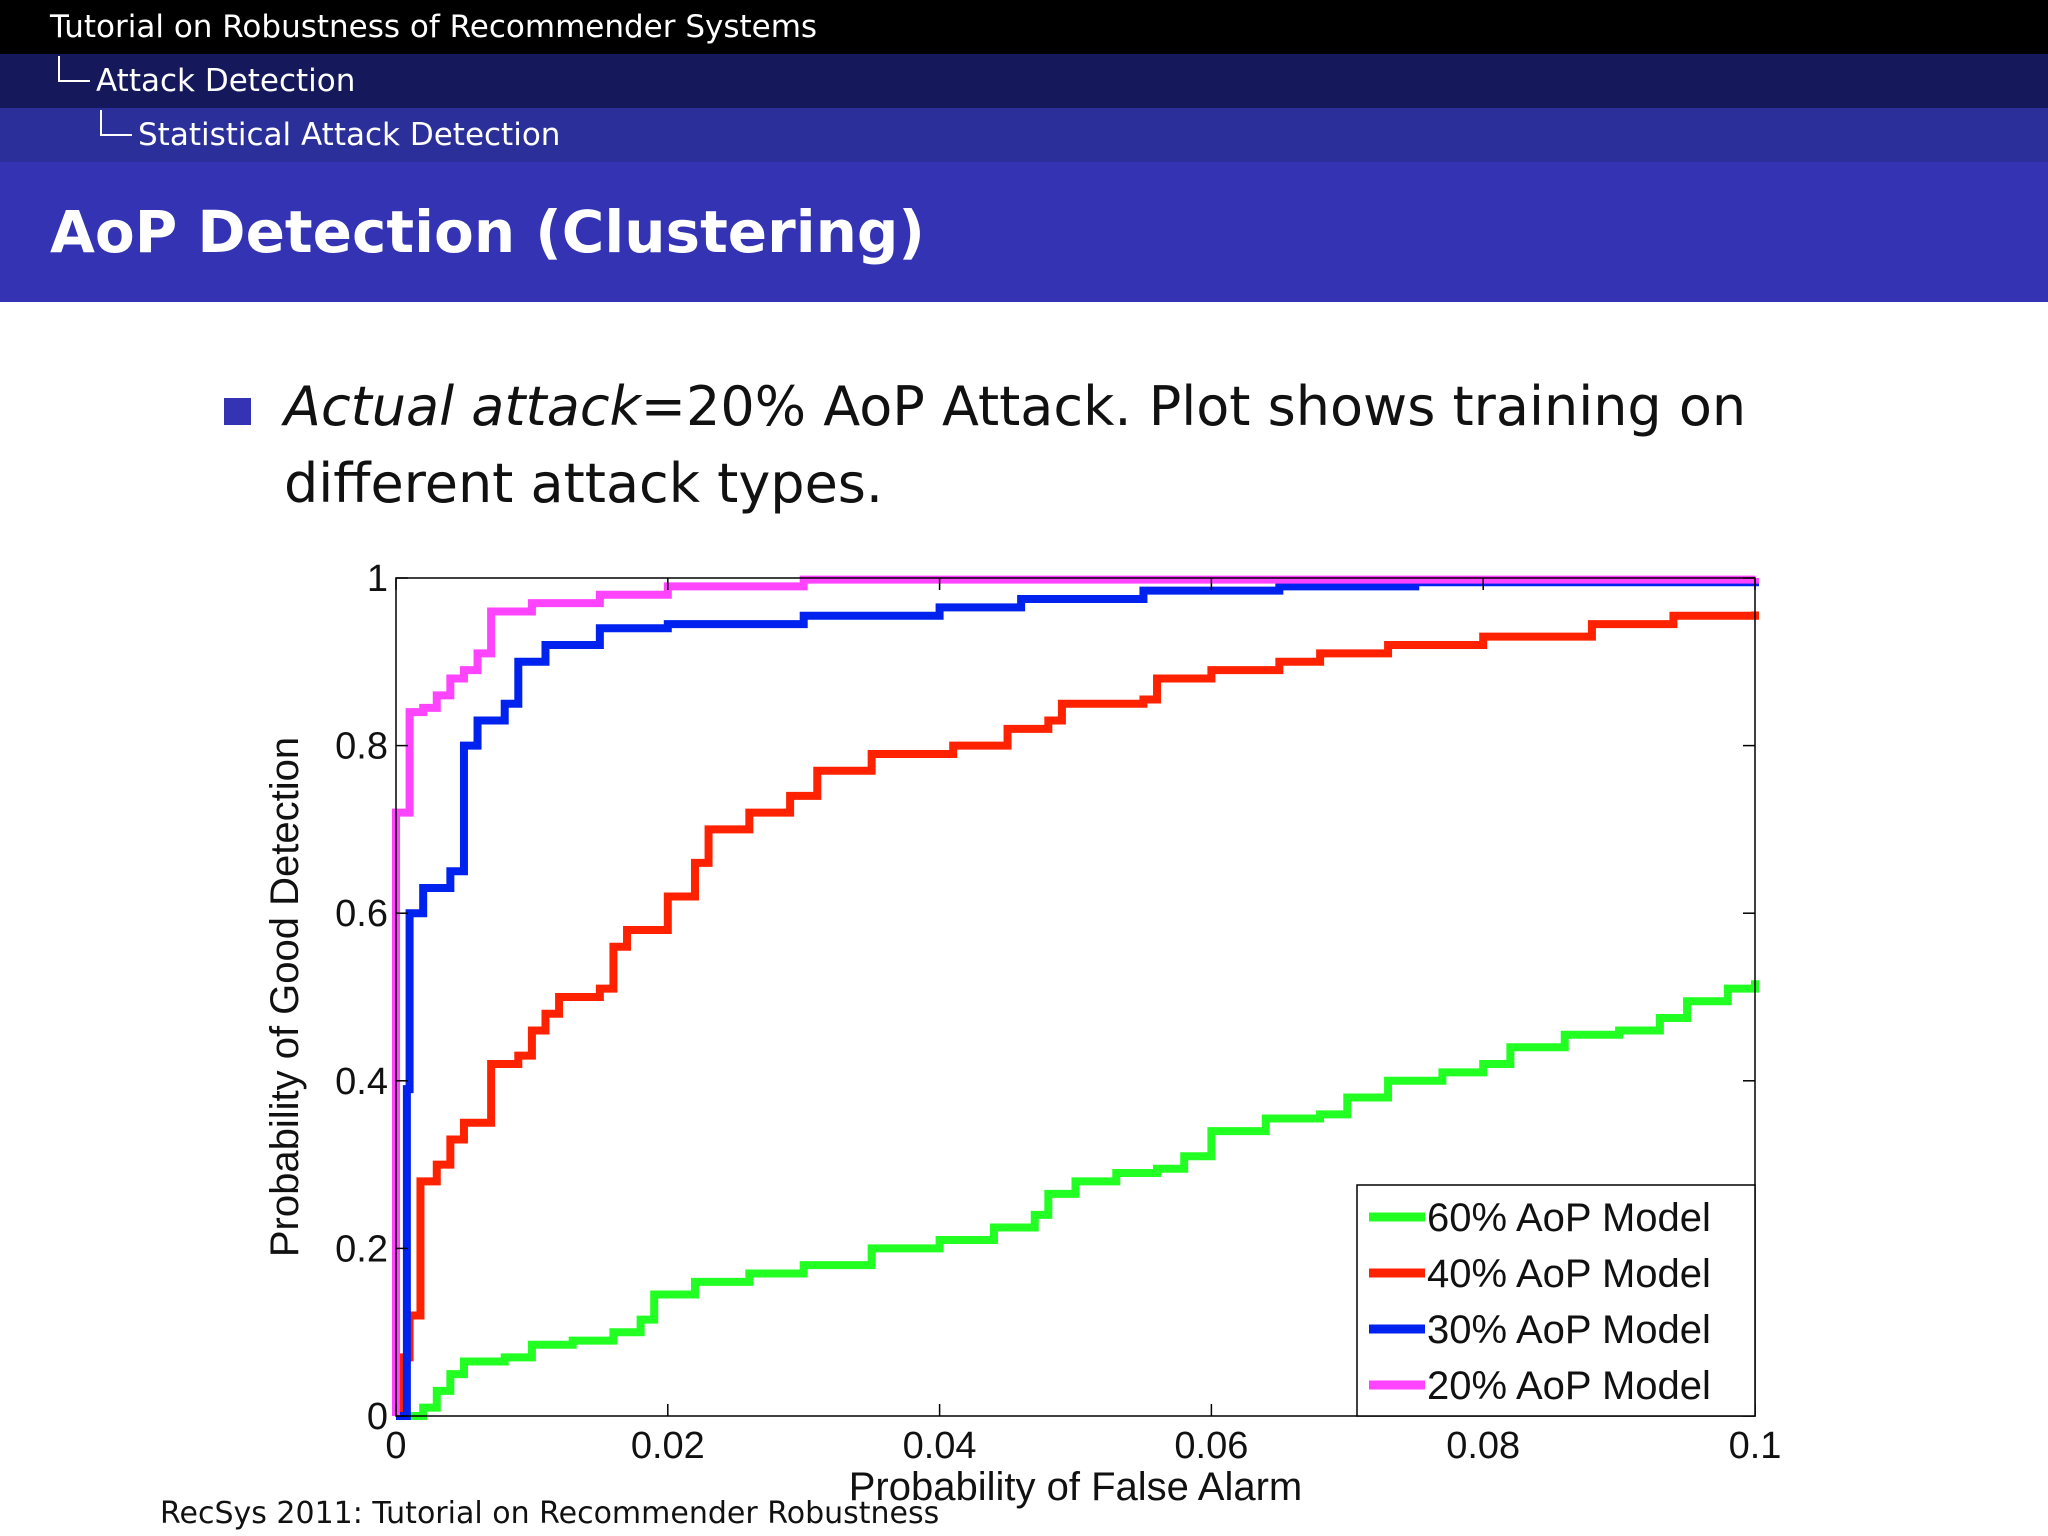 The width and height of the screenshot is (2048, 1536). Describe the element at coordinates (226, 81) in the screenshot. I see `header-subsection-title: Attack Detection` at that location.